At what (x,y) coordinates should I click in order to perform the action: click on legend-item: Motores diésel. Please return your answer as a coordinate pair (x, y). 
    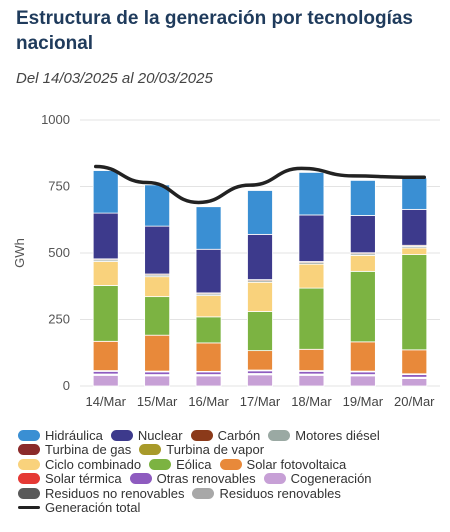
    Looking at the image, I should click on (324, 435).